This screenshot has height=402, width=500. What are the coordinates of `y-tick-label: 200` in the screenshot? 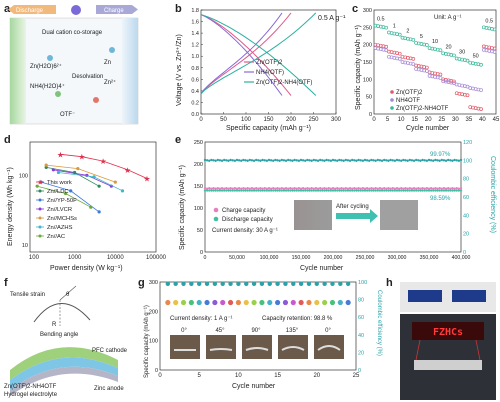 It's located at (153, 312).